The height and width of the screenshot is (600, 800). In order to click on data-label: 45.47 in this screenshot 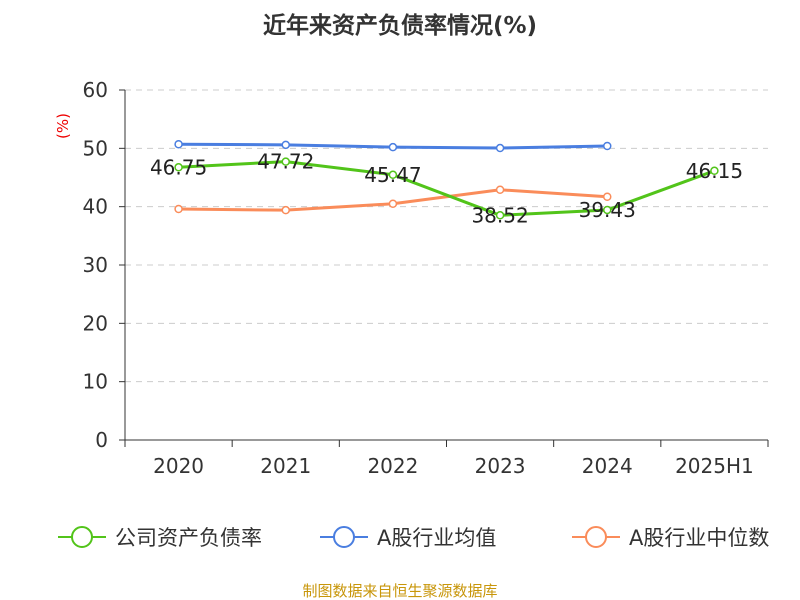, I will do `click(392, 175)`.